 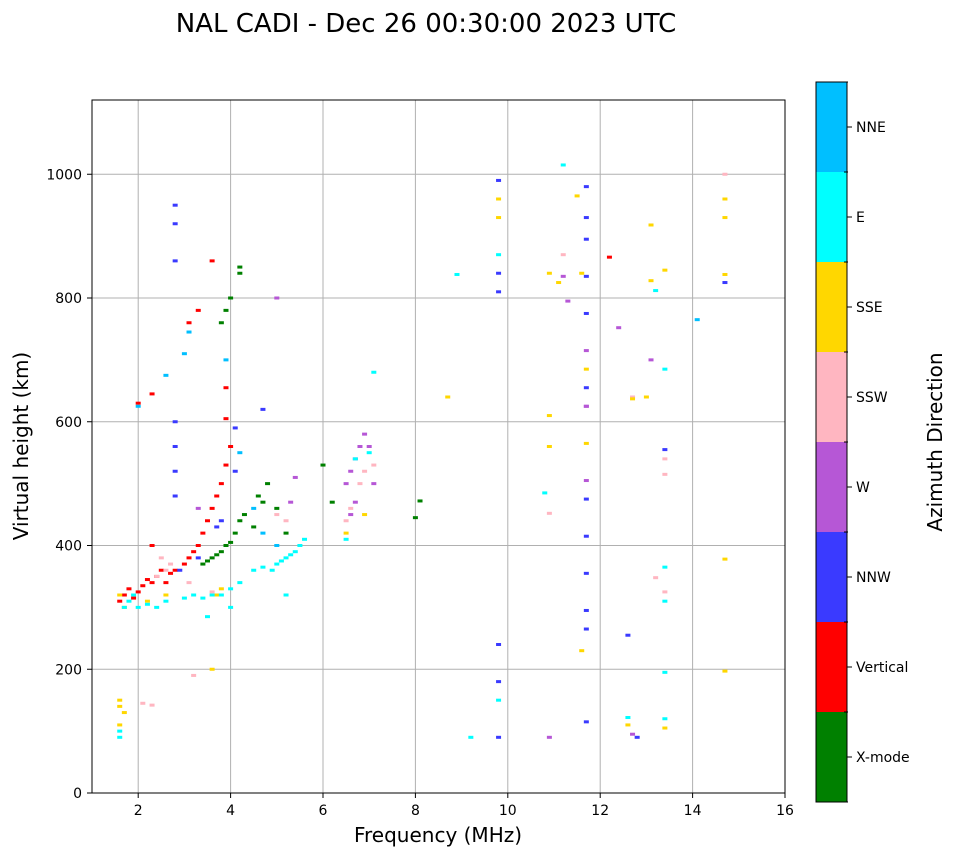 What do you see at coordinates (935, 441) in the screenshot?
I see `colorbar-label: Azimuth Direction` at bounding box center [935, 441].